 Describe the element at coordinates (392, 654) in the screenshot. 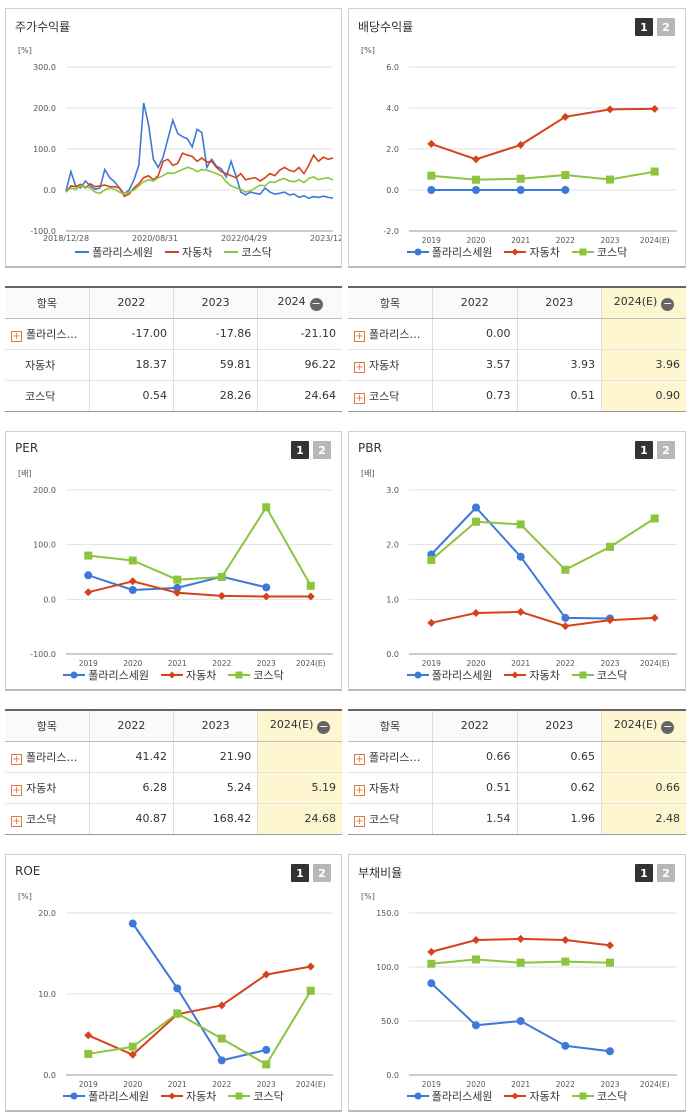

I see `y-tick-label: 0.0` at that location.